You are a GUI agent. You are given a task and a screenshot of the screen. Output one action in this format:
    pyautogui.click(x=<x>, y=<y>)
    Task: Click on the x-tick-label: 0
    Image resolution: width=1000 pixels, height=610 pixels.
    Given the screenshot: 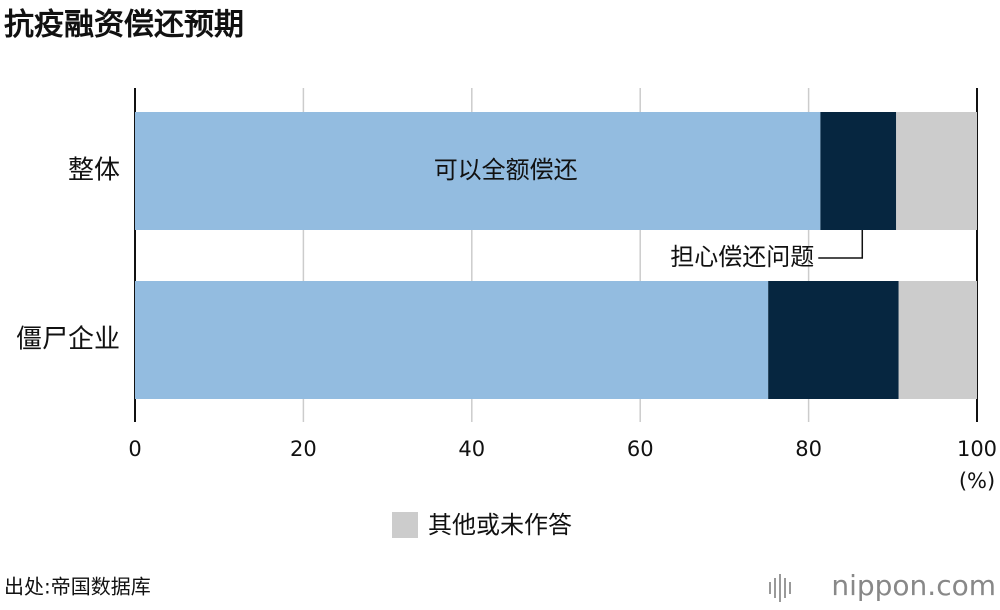 What is the action you would take?
    pyautogui.click(x=134, y=449)
    